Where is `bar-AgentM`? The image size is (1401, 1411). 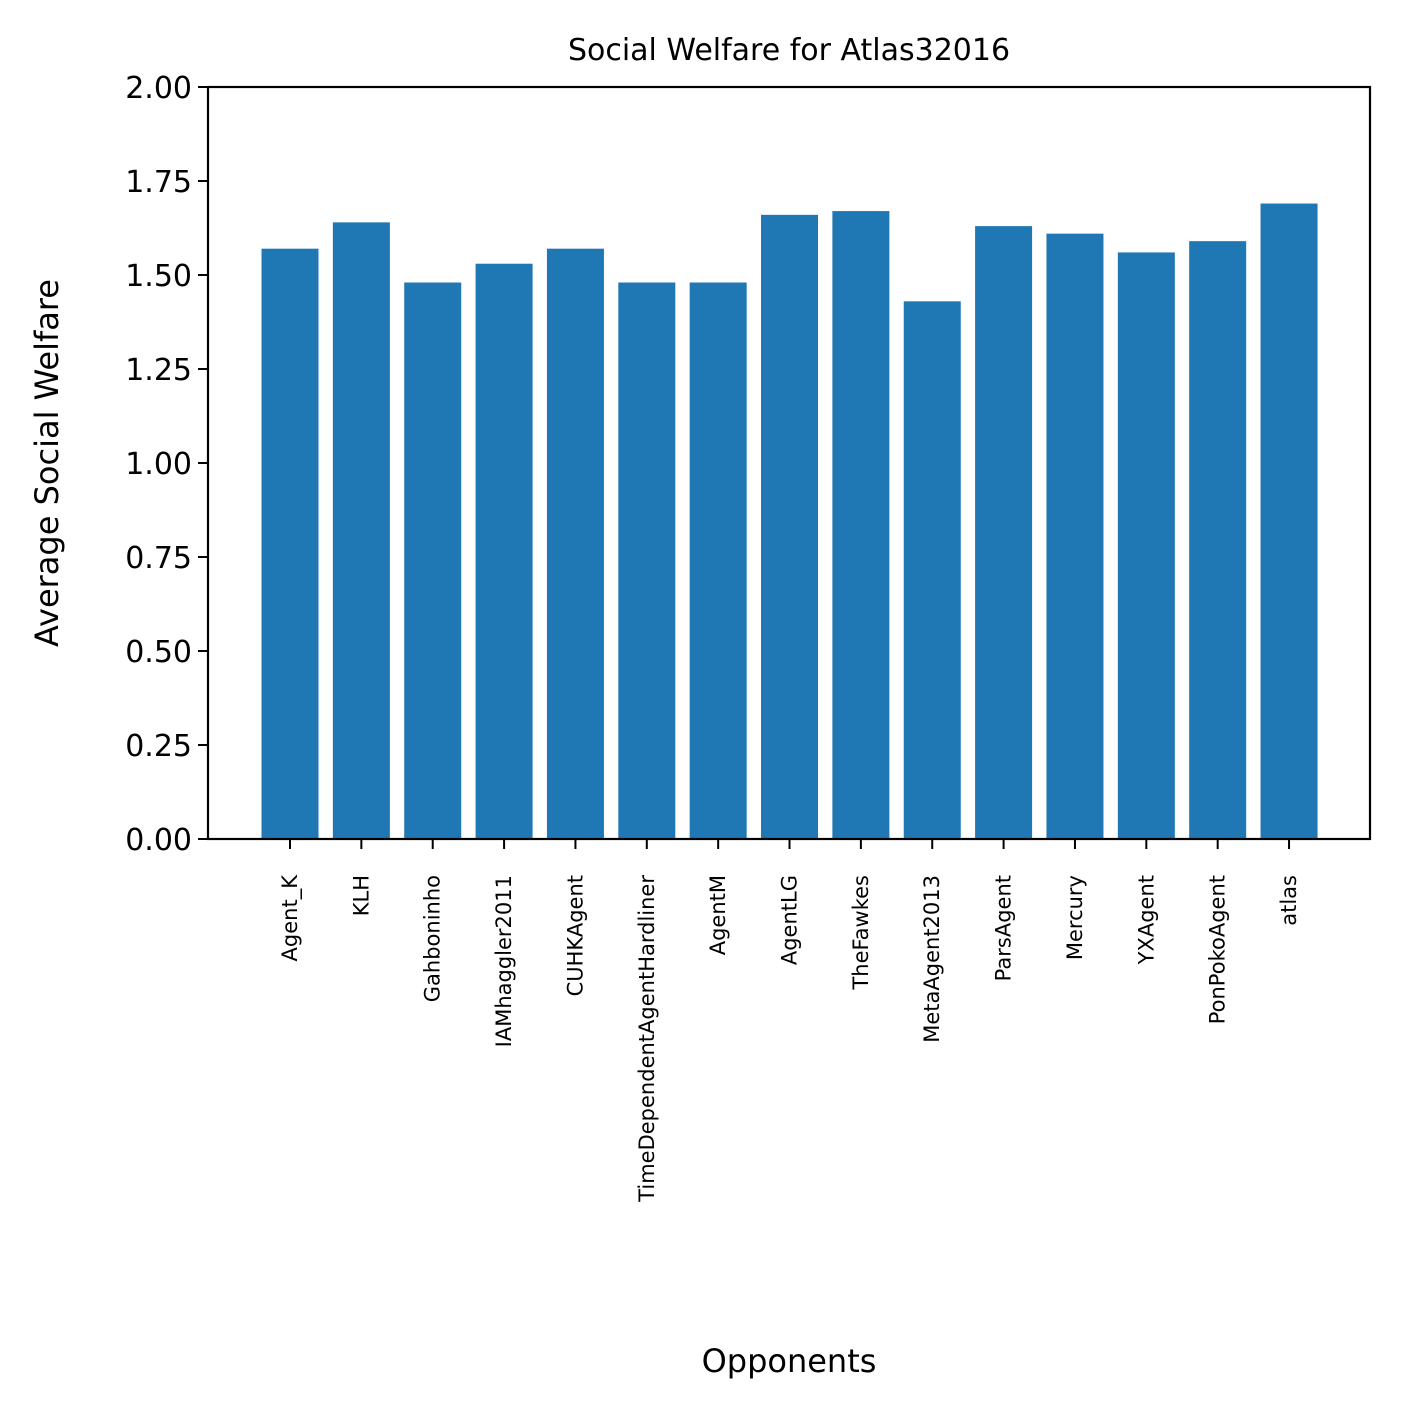 bar-AgentM is located at coordinates (718, 560).